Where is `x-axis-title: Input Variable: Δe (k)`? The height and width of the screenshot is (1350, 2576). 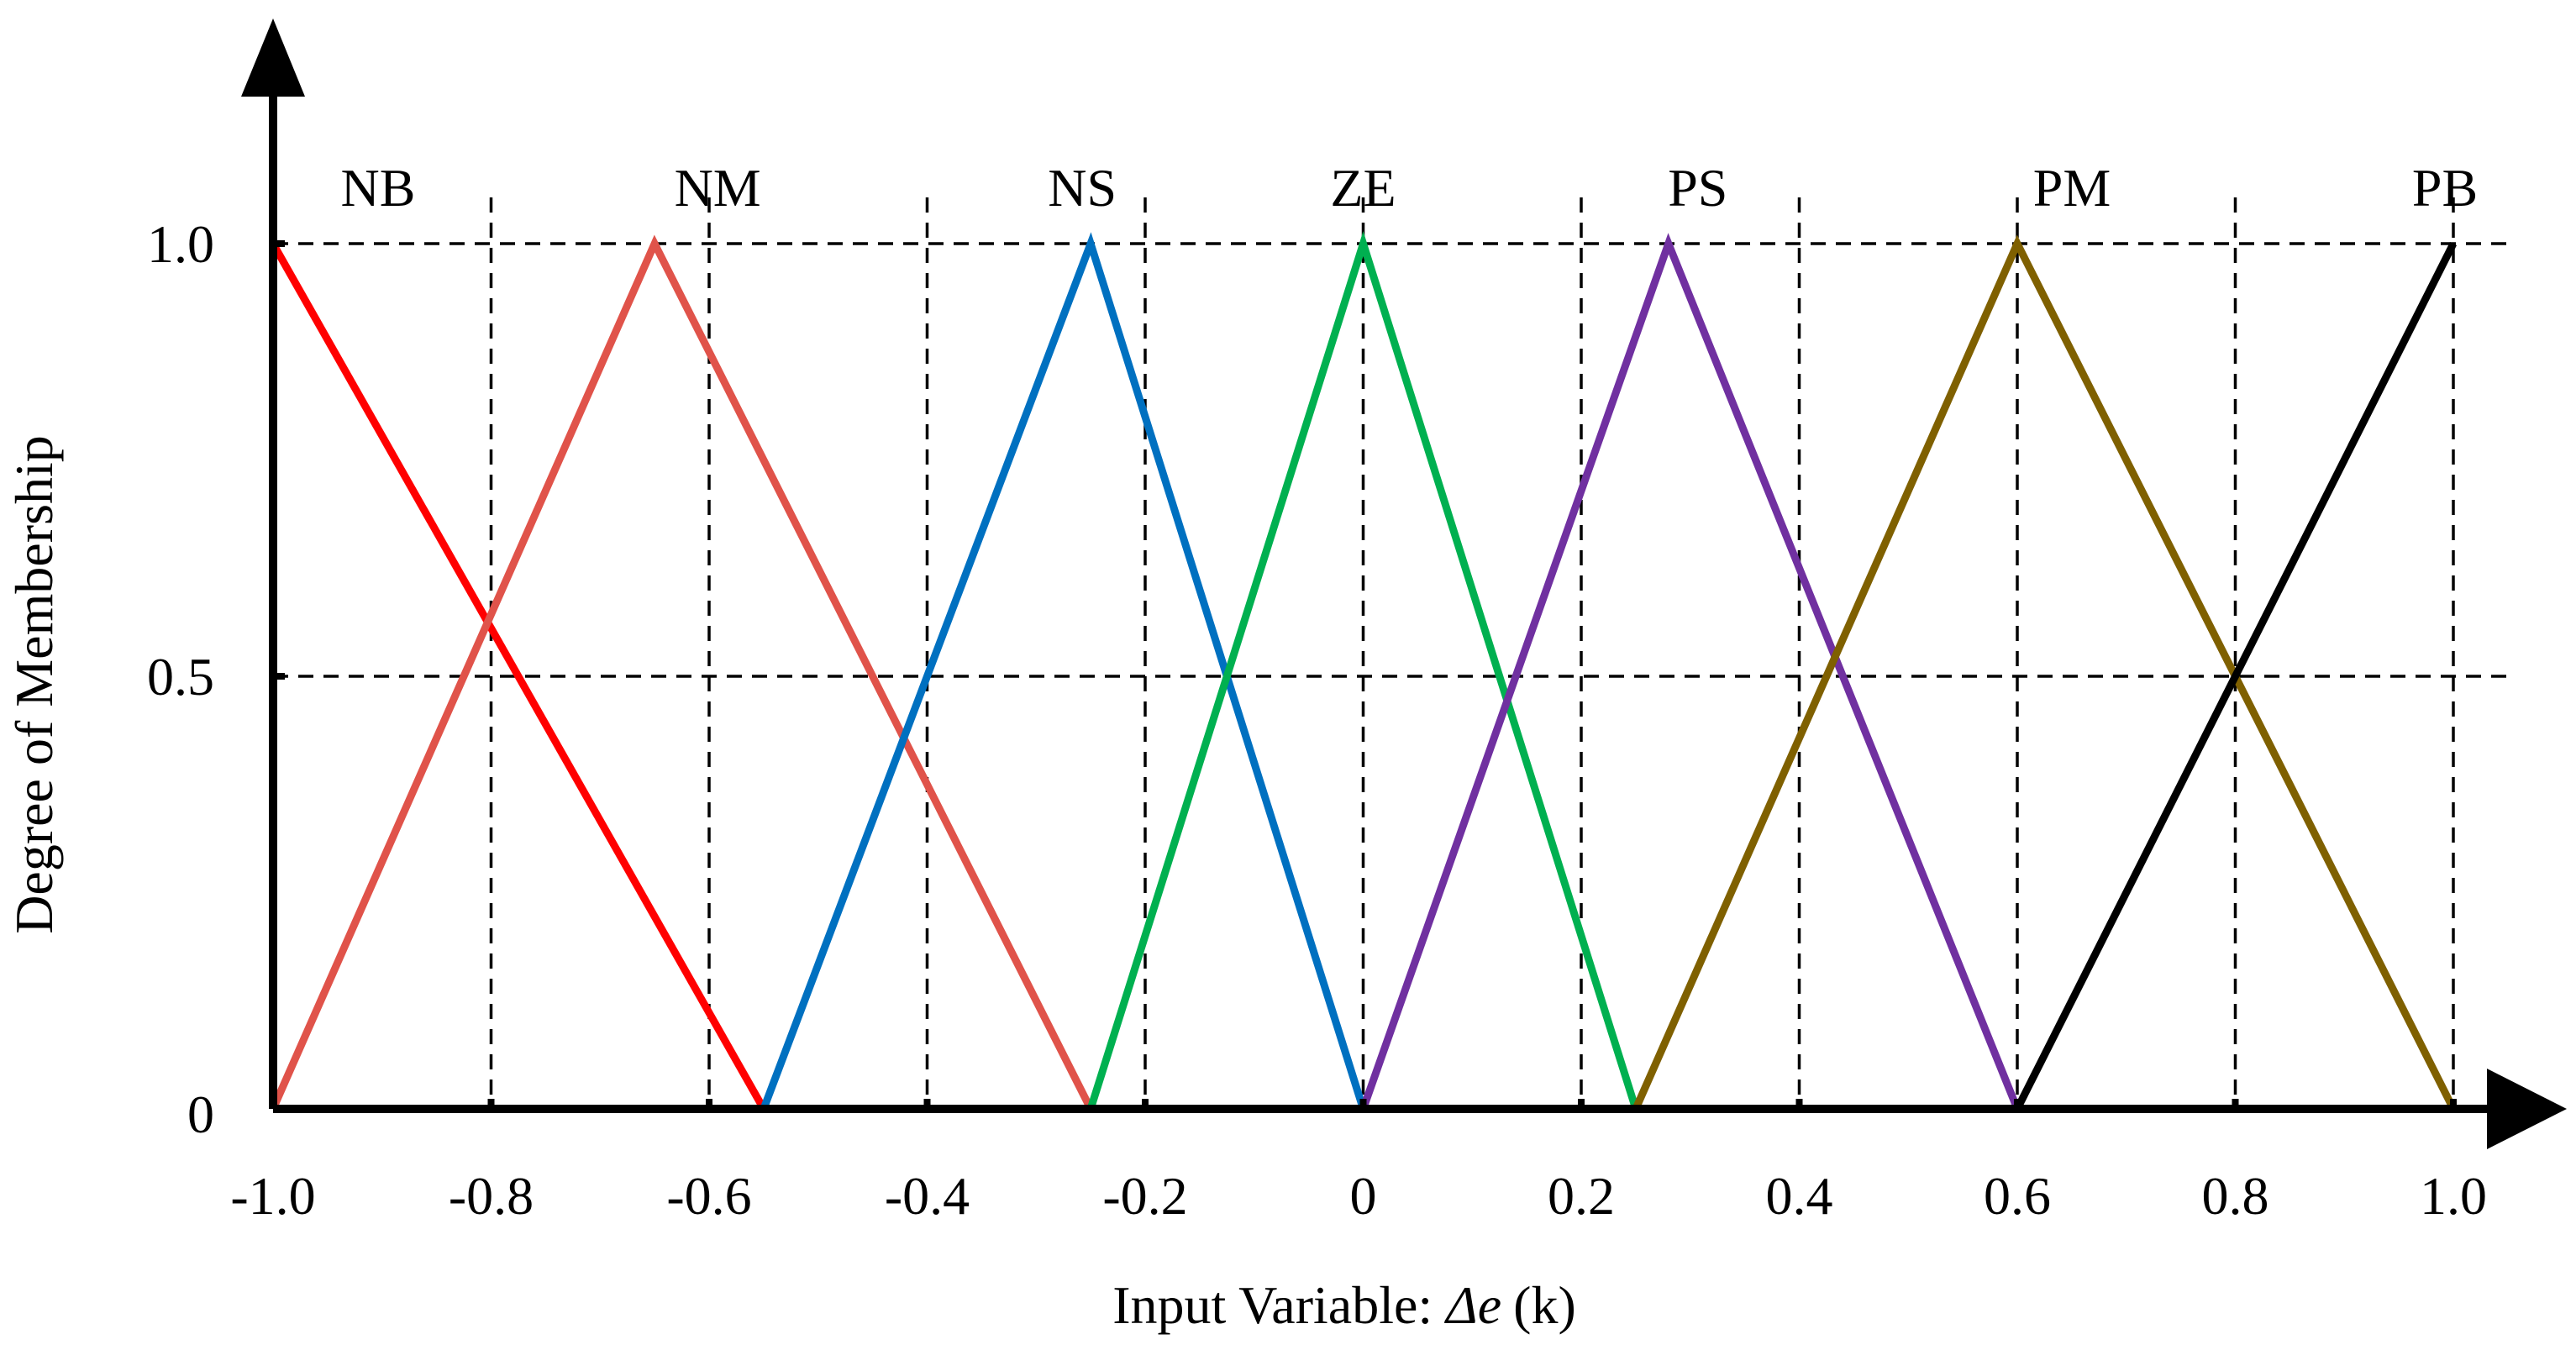 x-axis-title: Input Variable: Δe (k) is located at coordinates (1344, 1305).